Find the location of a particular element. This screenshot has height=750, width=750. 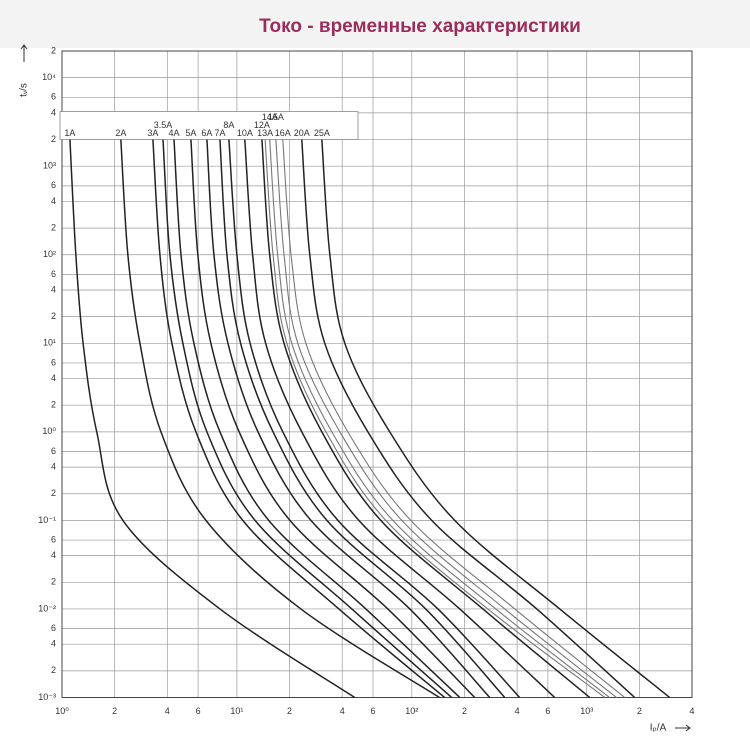

y-tick-label: 10⁻¹ is located at coordinates (47, 520).